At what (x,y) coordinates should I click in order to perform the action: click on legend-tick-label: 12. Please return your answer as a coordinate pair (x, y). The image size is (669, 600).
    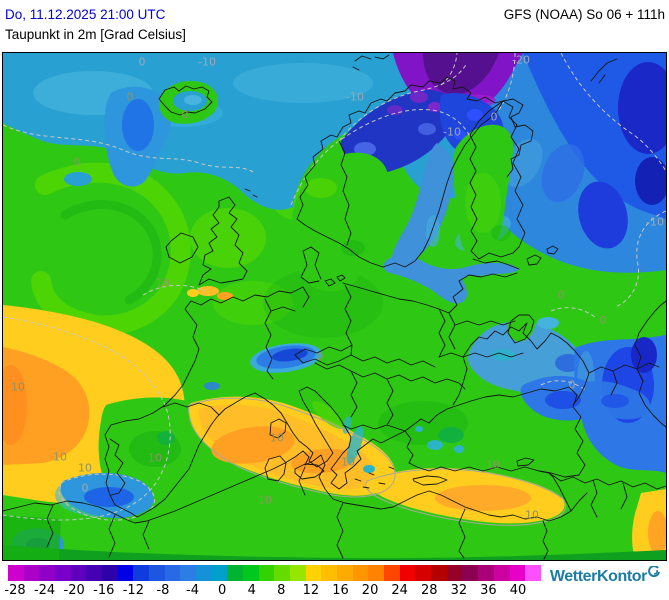
    Looking at the image, I should click on (311, 590).